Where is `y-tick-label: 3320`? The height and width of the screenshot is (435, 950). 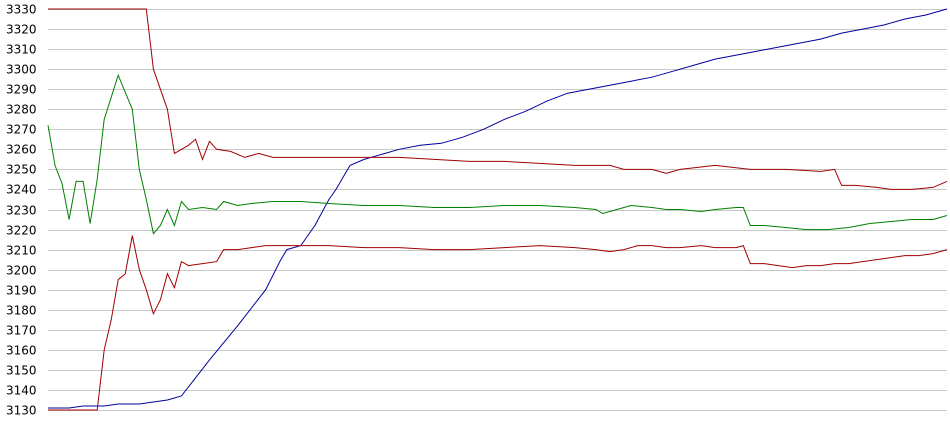
y-tick-label: 3320 is located at coordinates (21, 30).